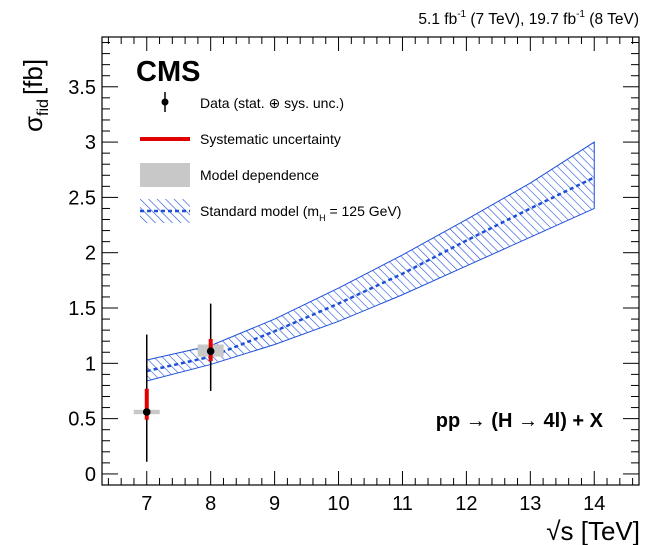 Image resolution: width=651 pixels, height=545 pixels. I want to click on x-tick-label: 8, so click(210, 504).